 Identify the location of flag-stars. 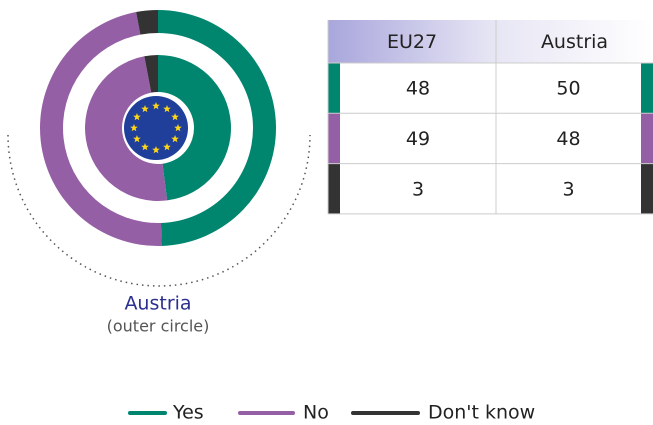
(156, 128).